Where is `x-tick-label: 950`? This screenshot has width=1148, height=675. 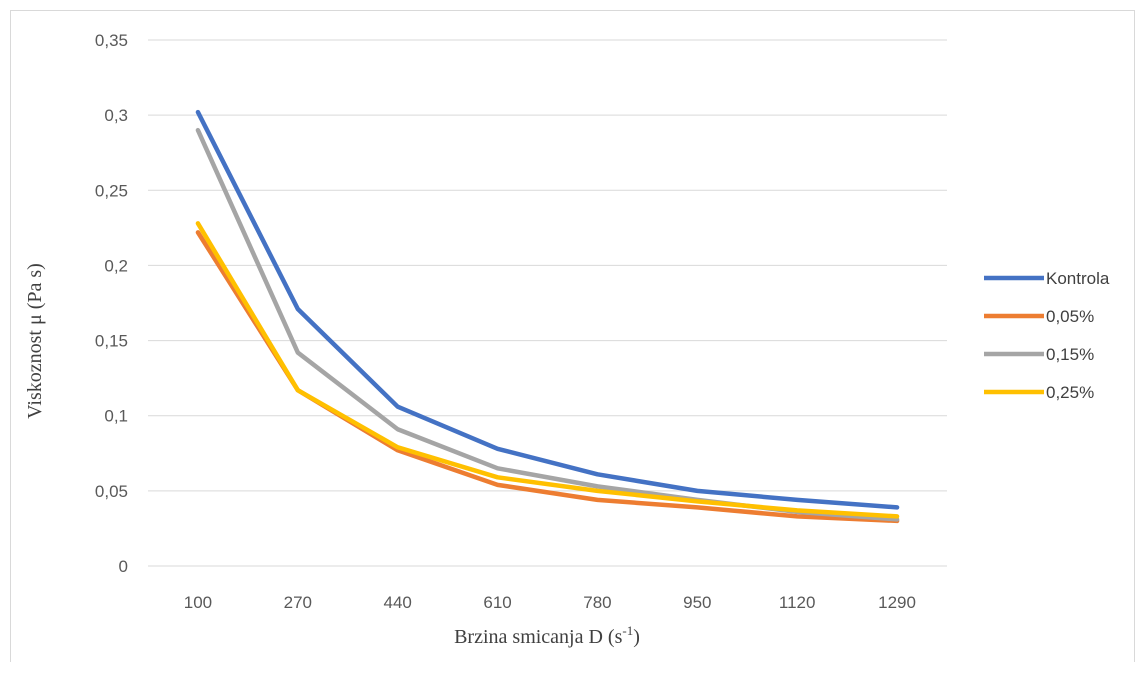 x-tick-label: 950 is located at coordinates (697, 602).